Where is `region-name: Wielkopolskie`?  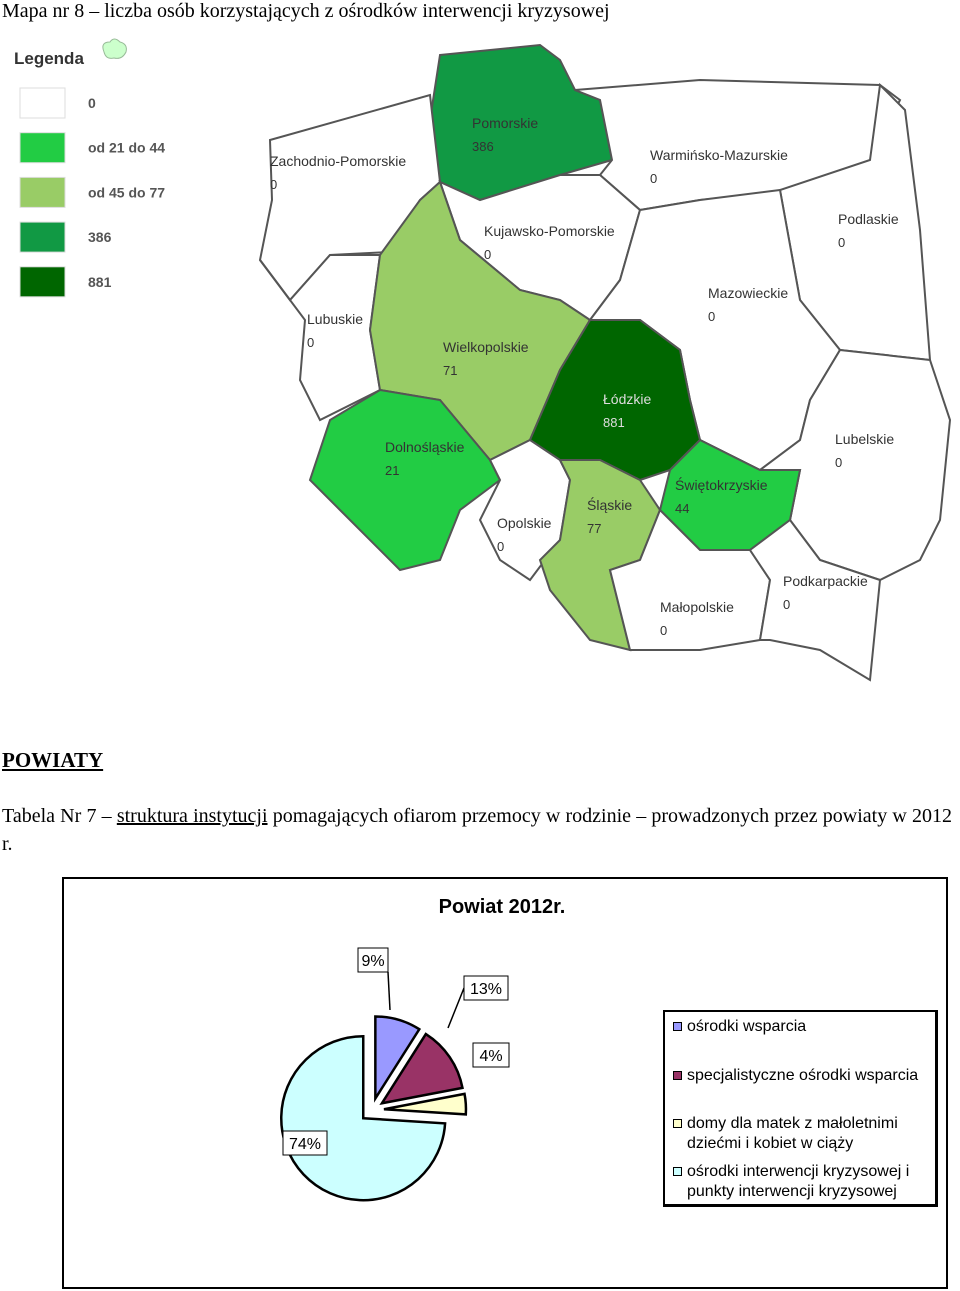 region-name: Wielkopolskie is located at coordinates (486, 347).